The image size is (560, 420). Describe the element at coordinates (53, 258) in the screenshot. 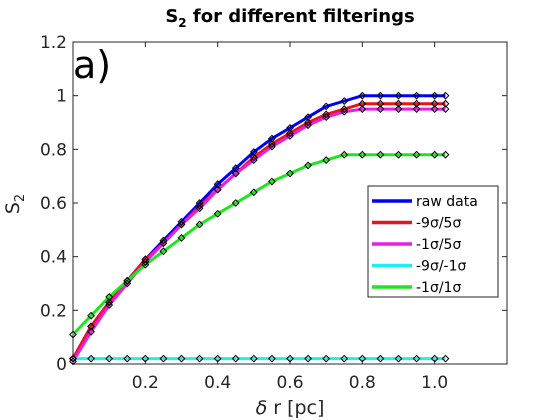

I see `y-tick-label: 0.4` at that location.